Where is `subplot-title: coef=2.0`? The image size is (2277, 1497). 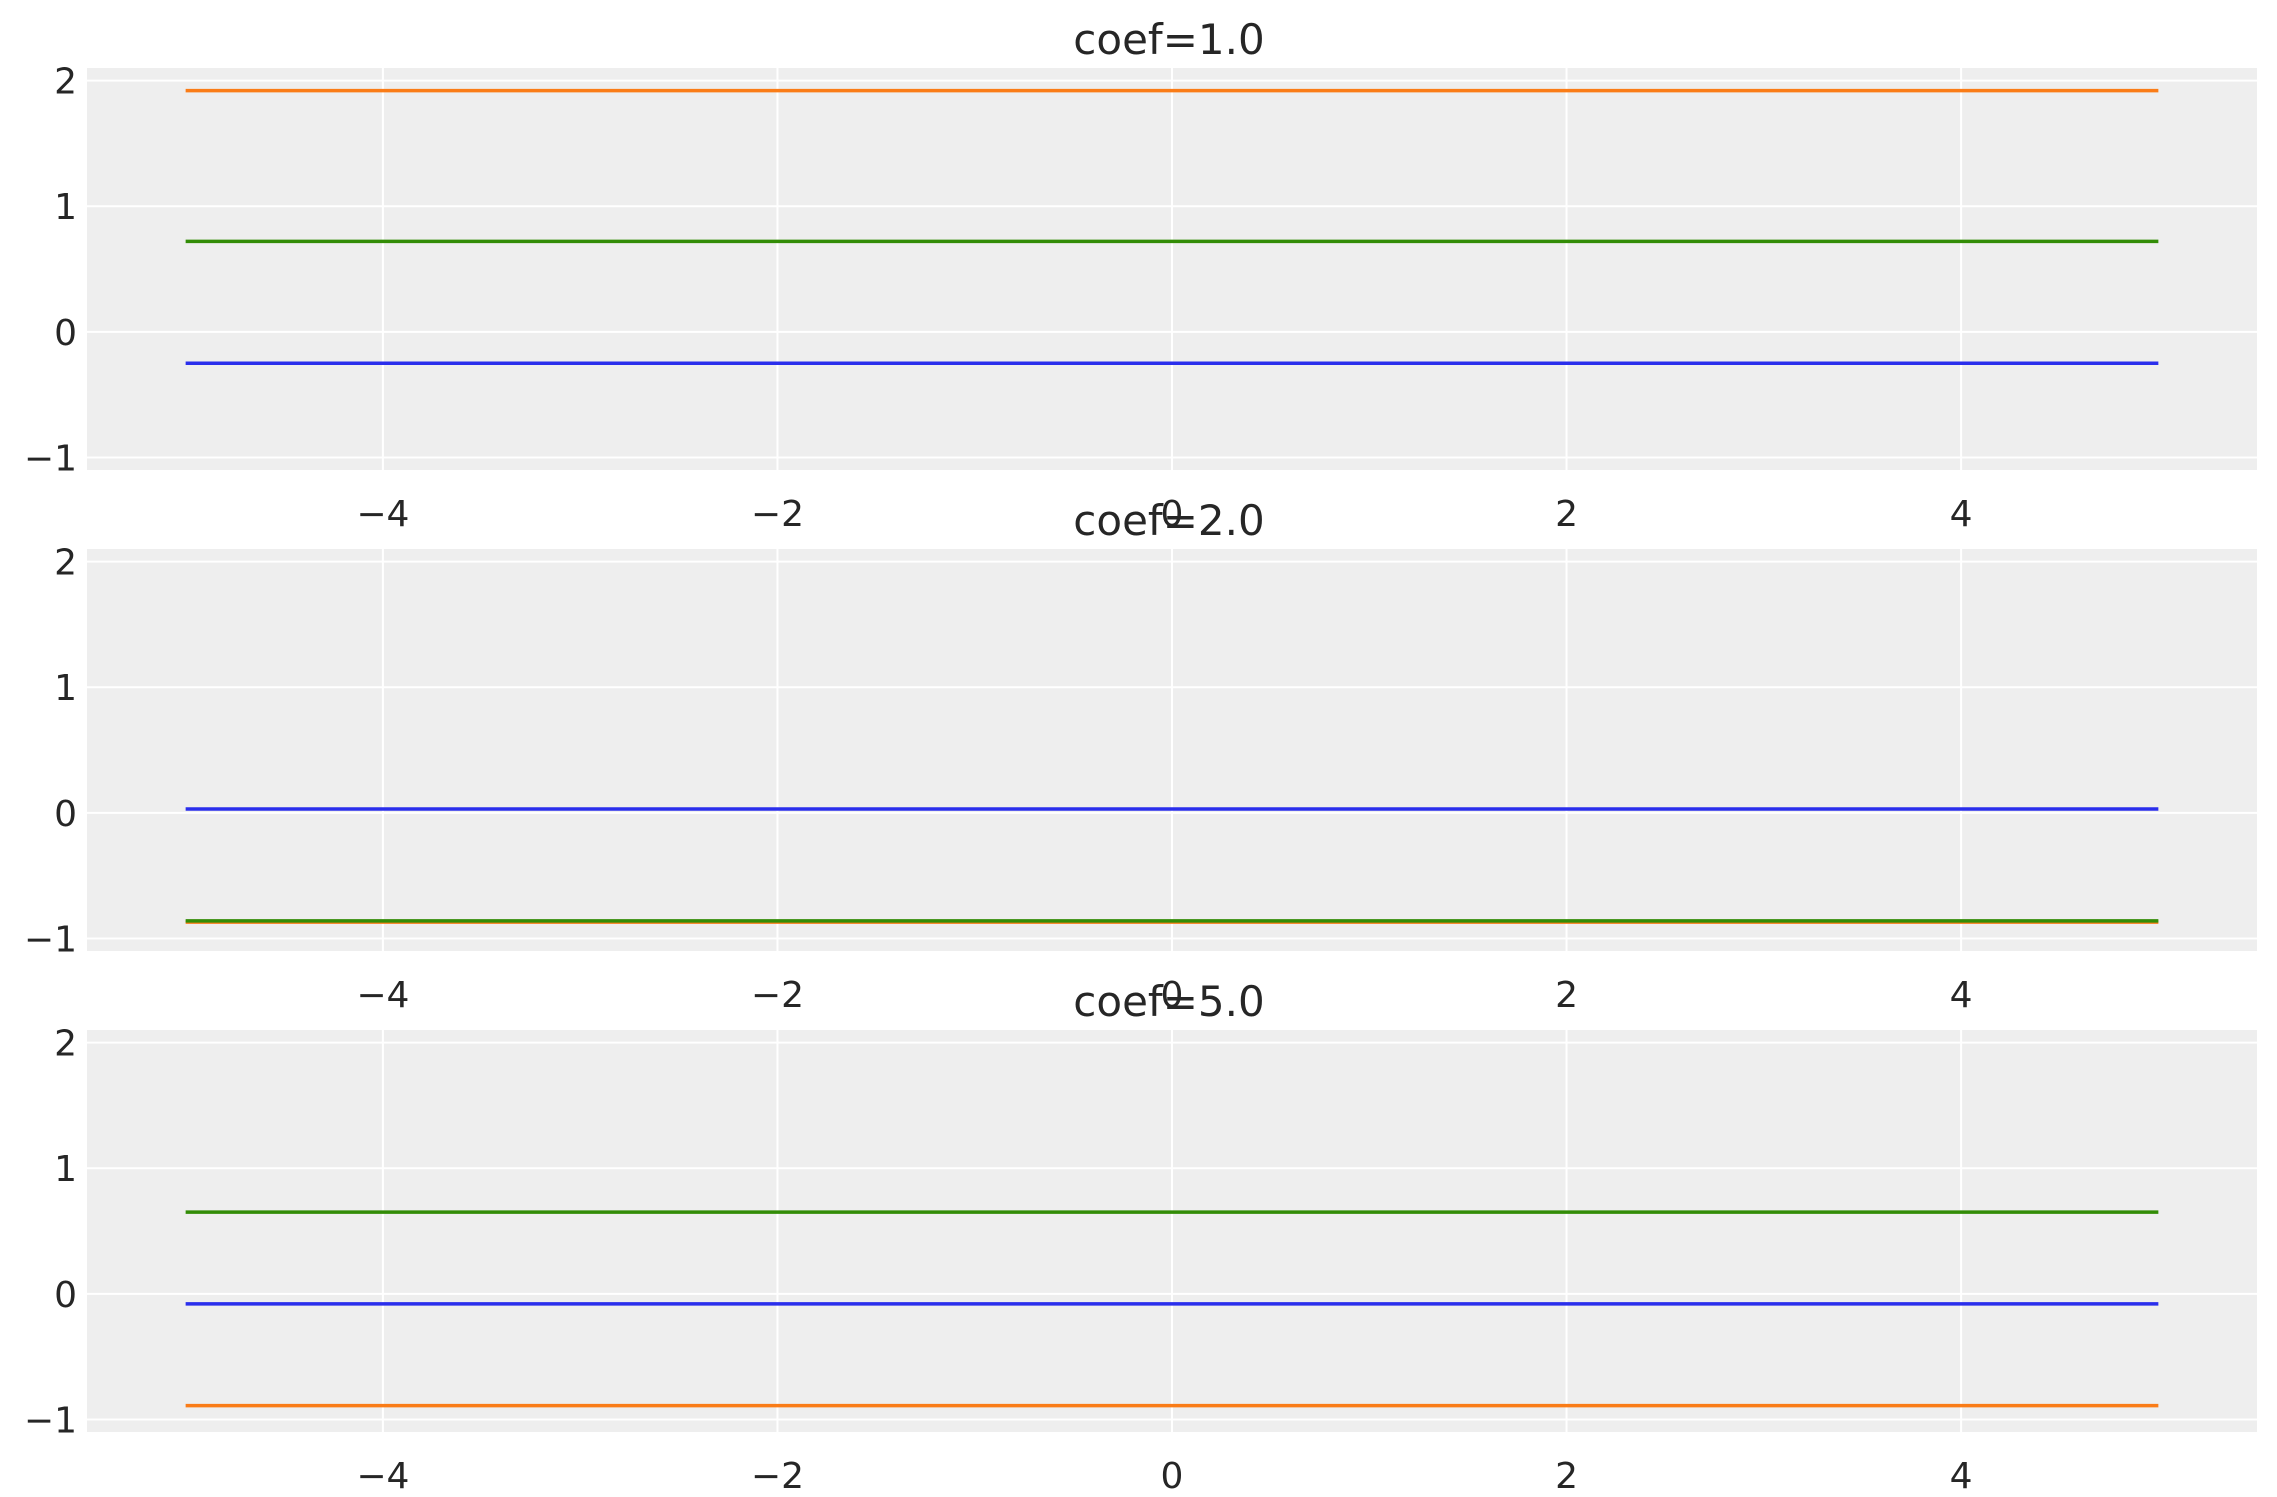
subplot-title: coef=2.0 is located at coordinates (1168, 520).